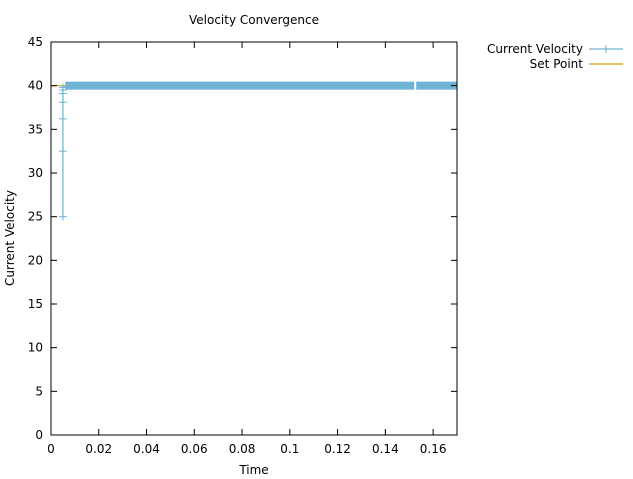 This screenshot has width=633, height=479. Describe the element at coordinates (98, 449) in the screenshot. I see `x-tick-label: 0.02` at that location.